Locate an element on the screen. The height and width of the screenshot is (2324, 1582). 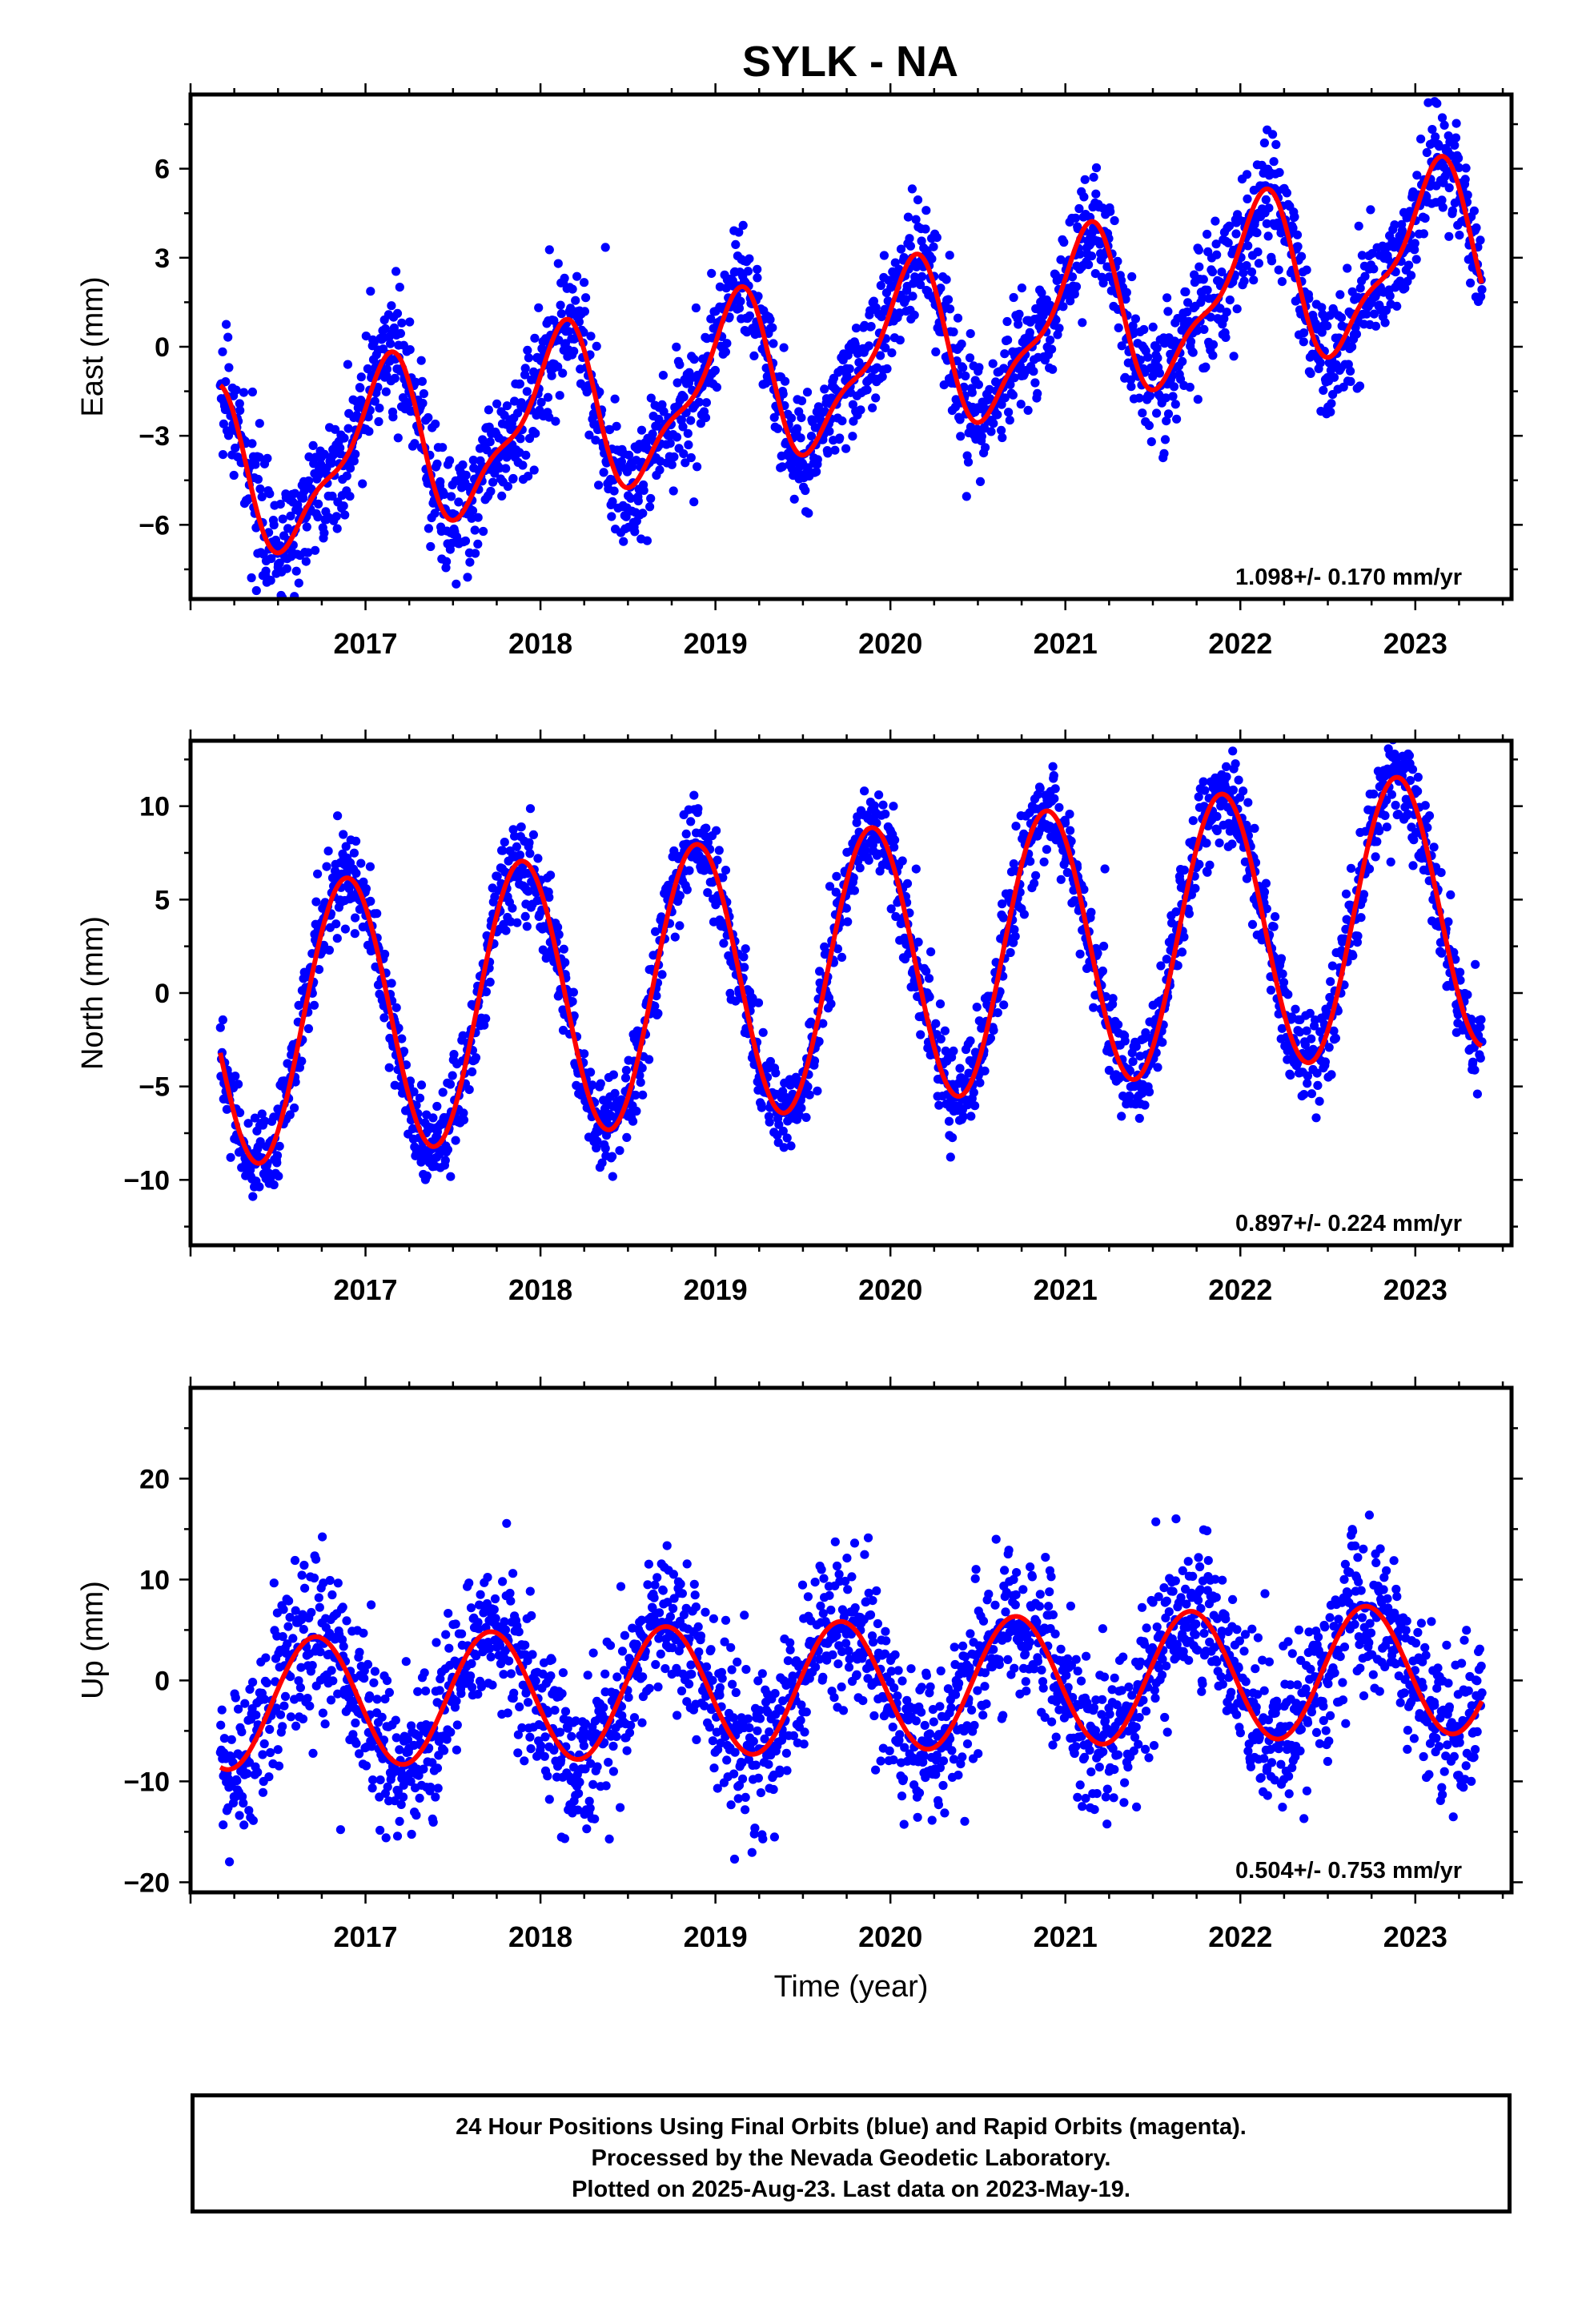
east-x-tick-label: 2022 is located at coordinates (1240, 644).